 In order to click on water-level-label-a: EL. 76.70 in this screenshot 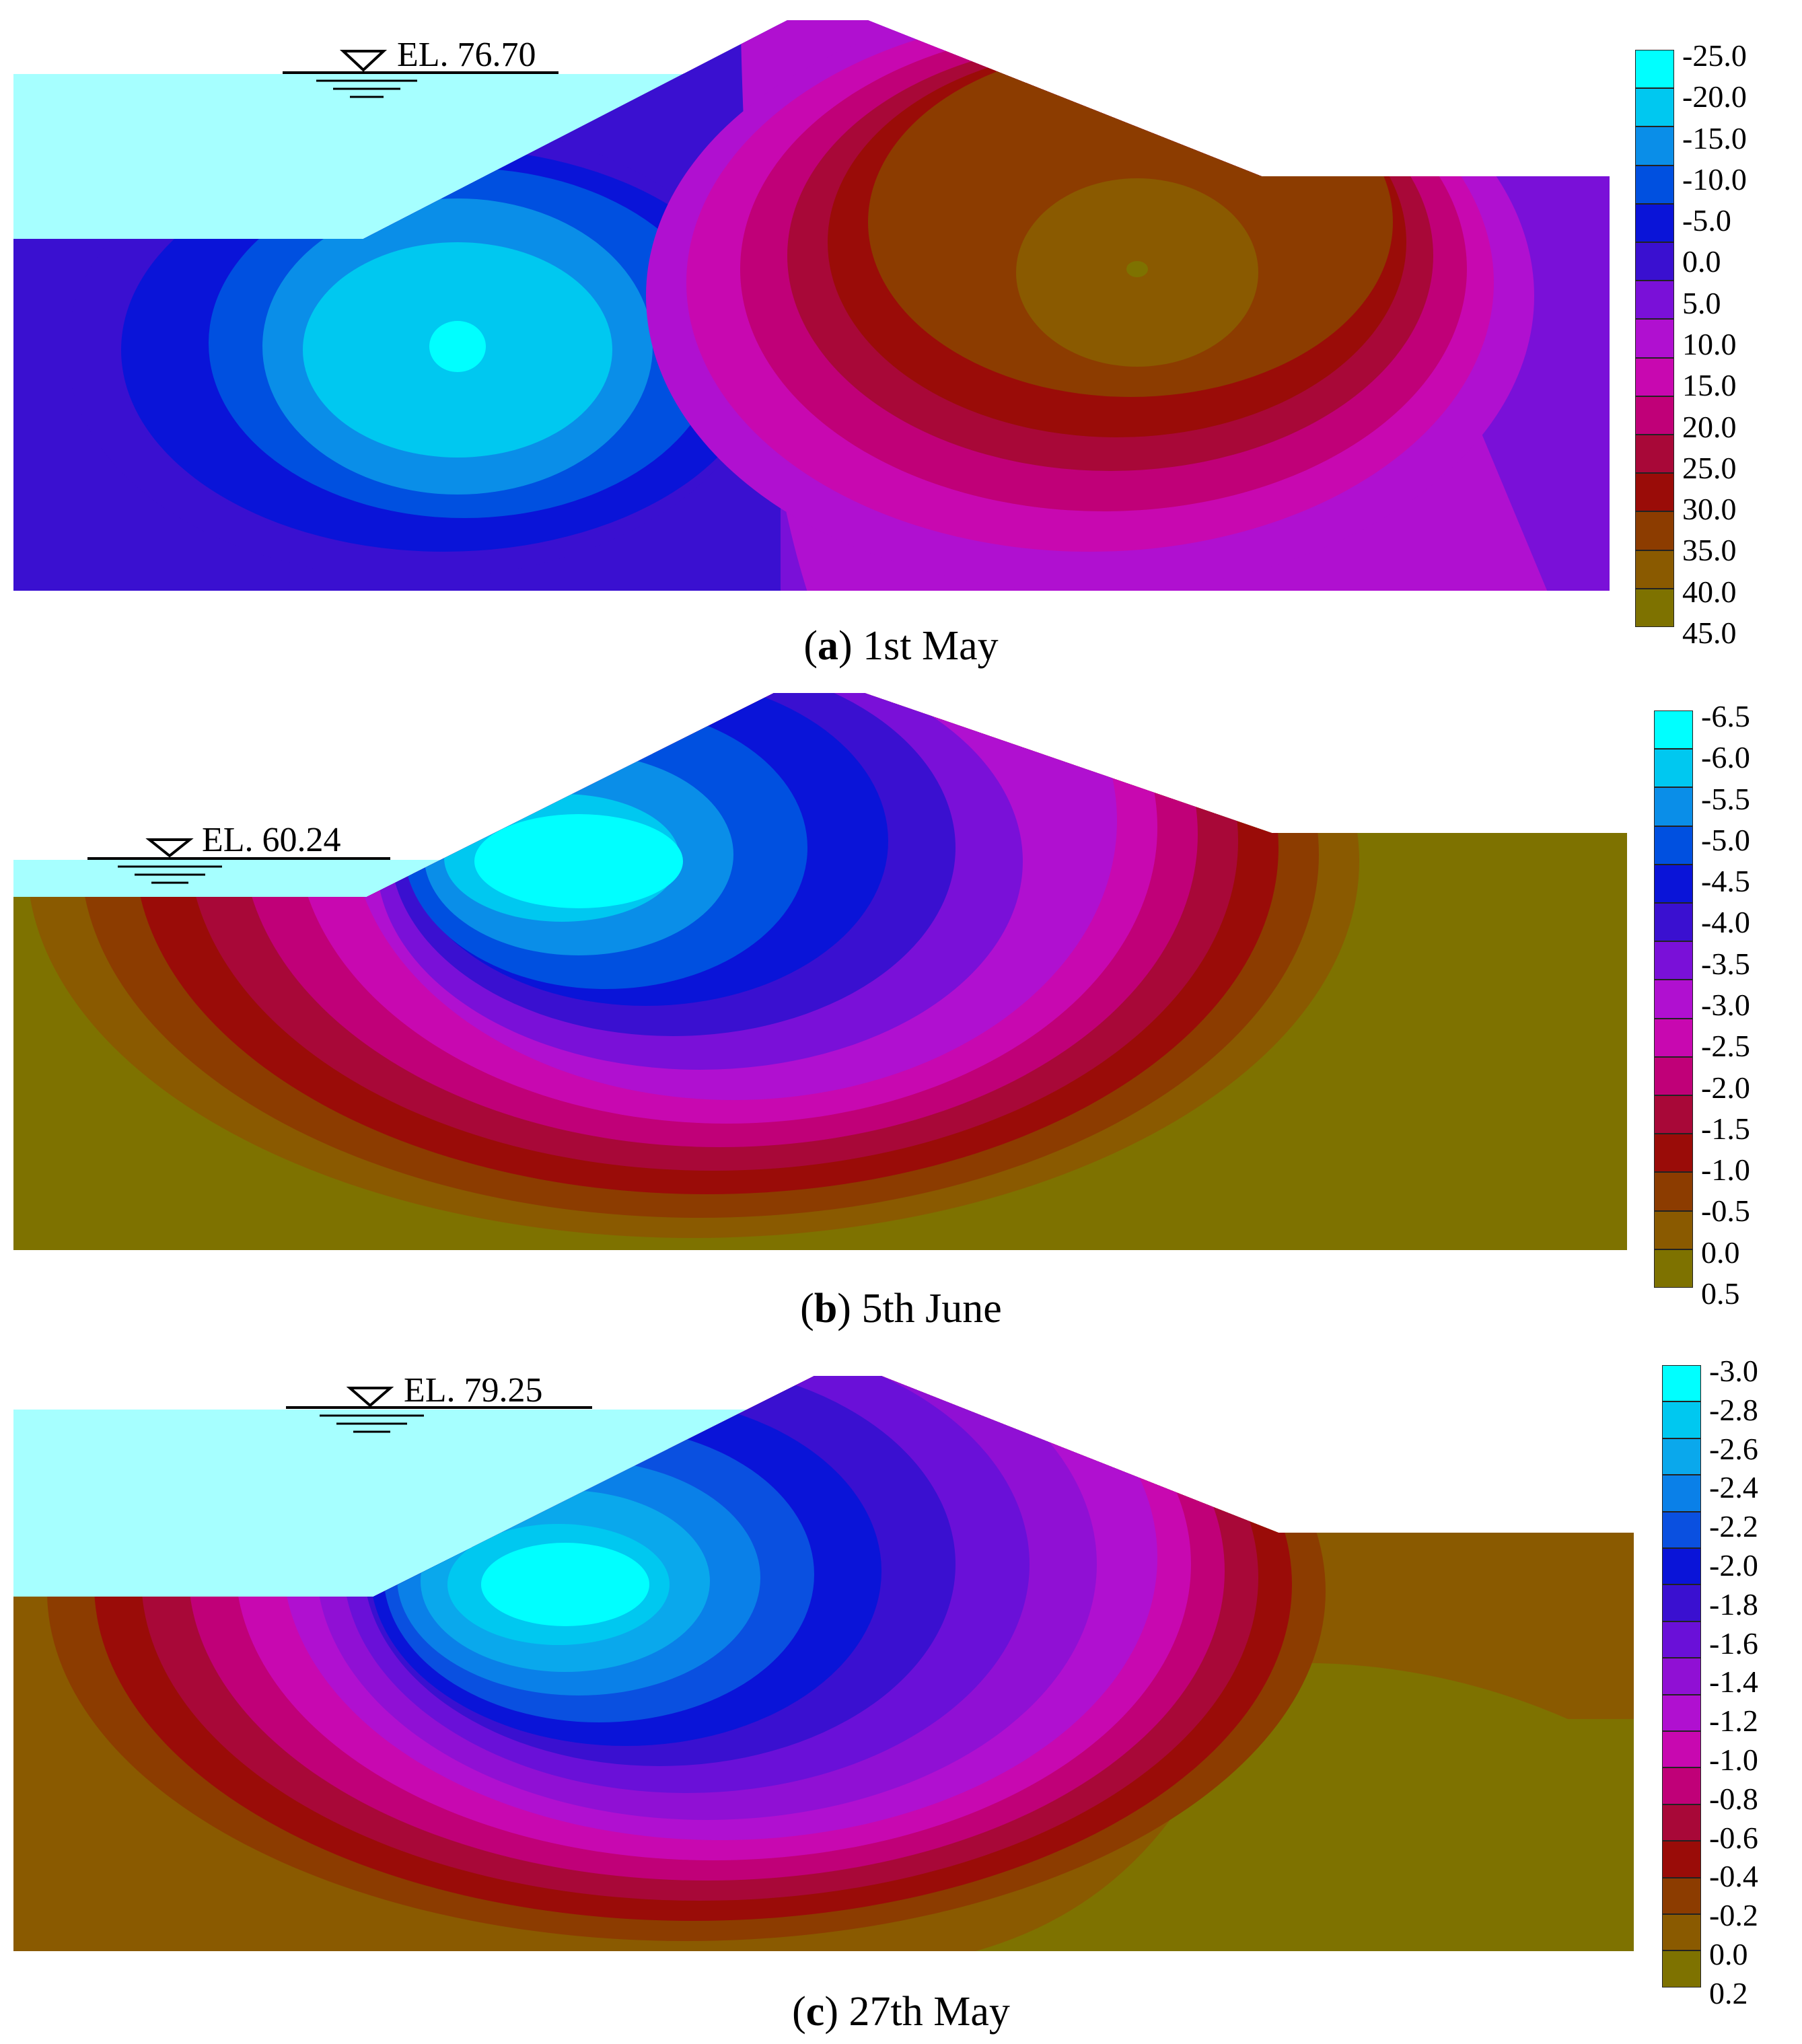, I will do `click(466, 55)`.